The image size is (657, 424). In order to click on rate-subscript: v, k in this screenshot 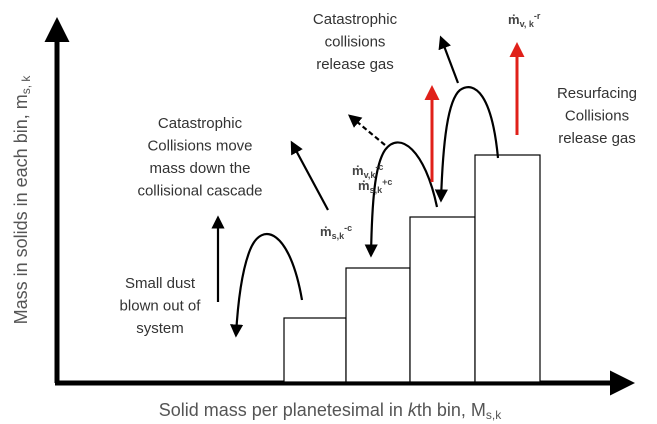, I will do `click(527, 24)`.